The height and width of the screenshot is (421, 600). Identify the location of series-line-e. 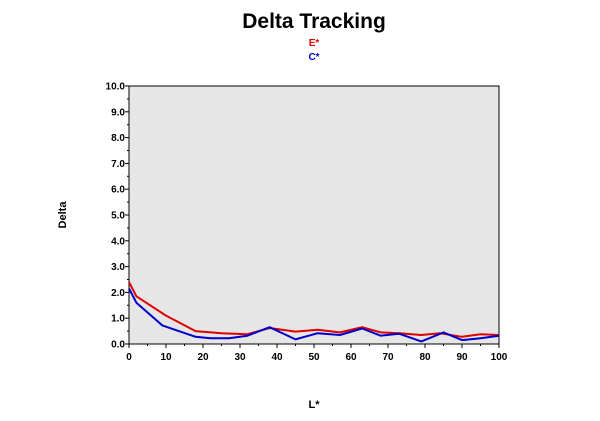
(314, 309).